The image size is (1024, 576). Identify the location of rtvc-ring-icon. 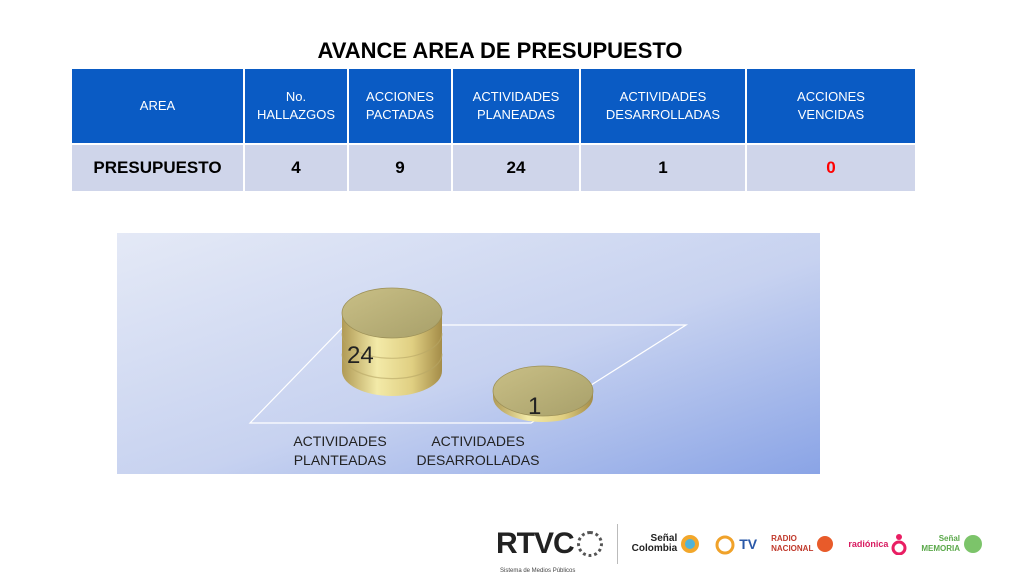
(589, 544).